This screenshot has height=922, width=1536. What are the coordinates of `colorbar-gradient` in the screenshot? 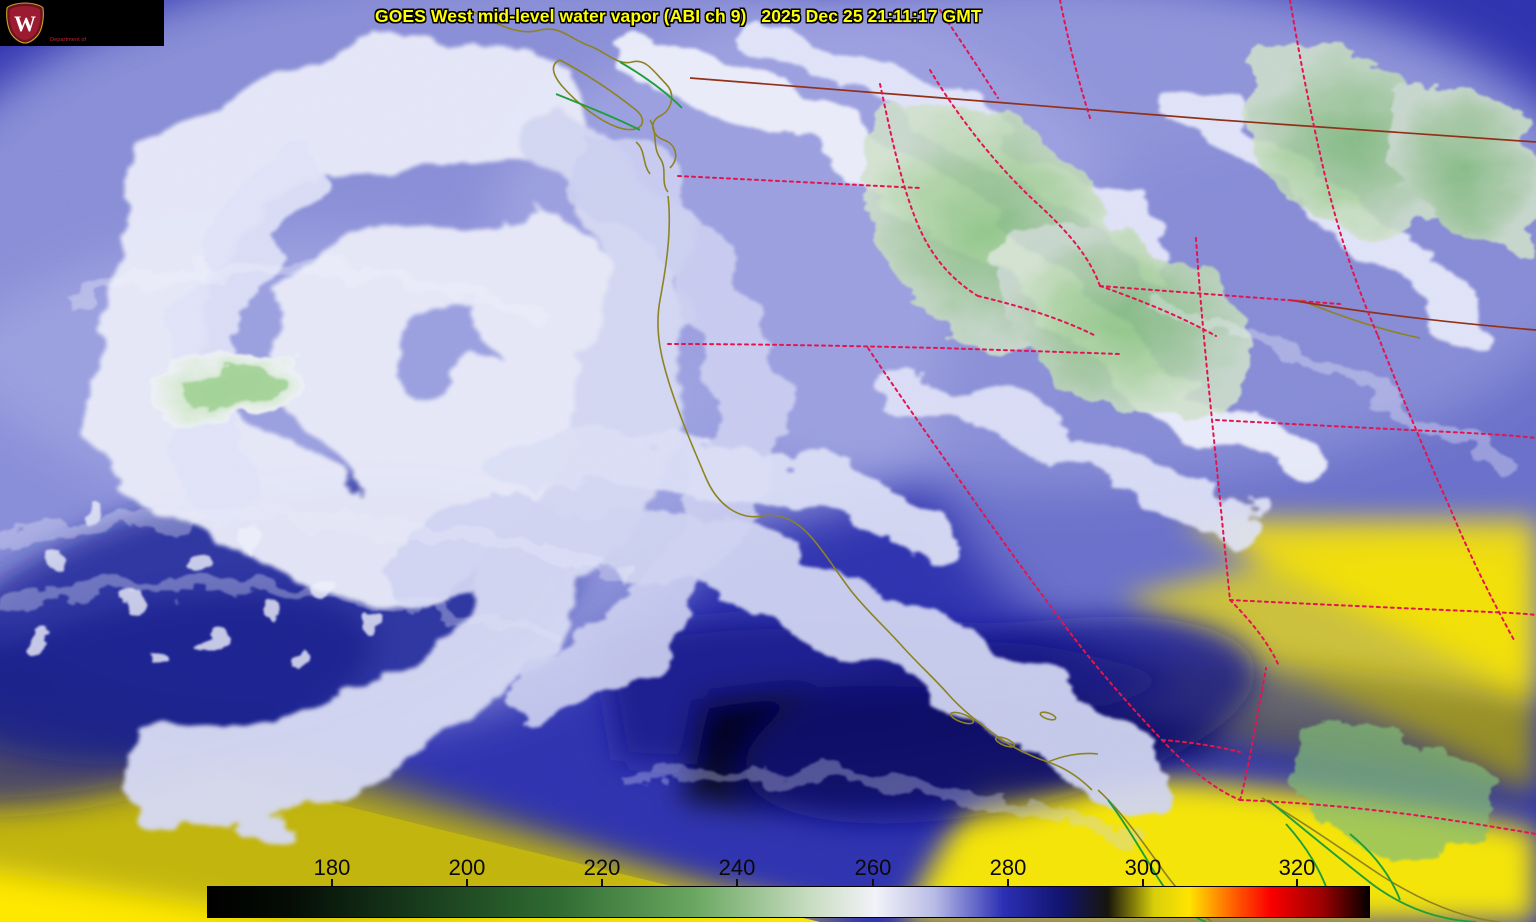 It's located at (788, 902).